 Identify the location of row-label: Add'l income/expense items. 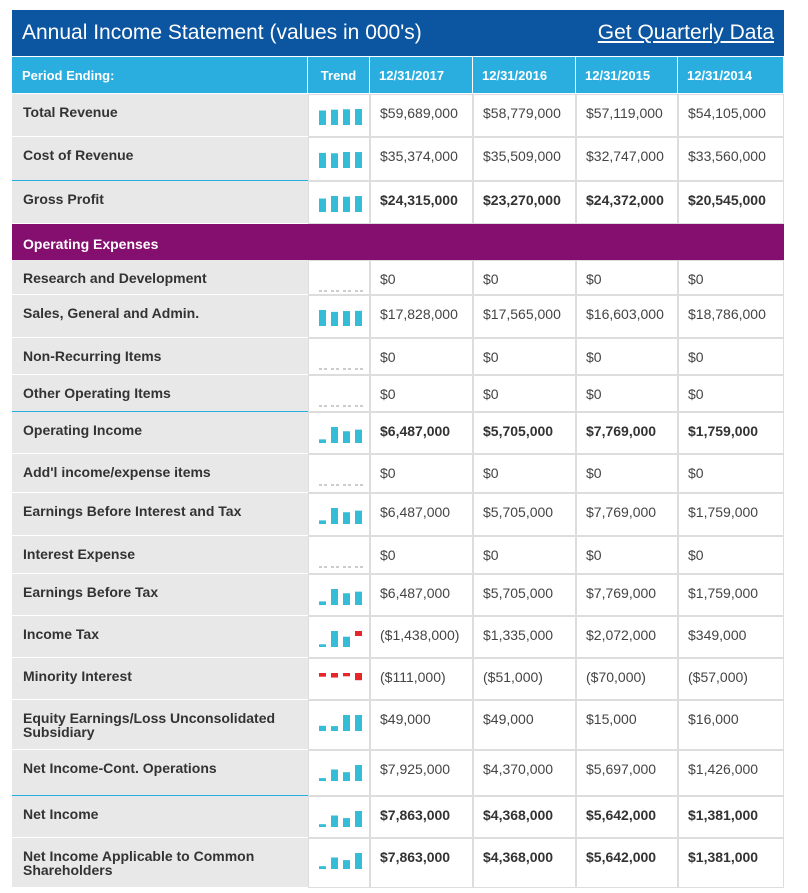
(160, 473).